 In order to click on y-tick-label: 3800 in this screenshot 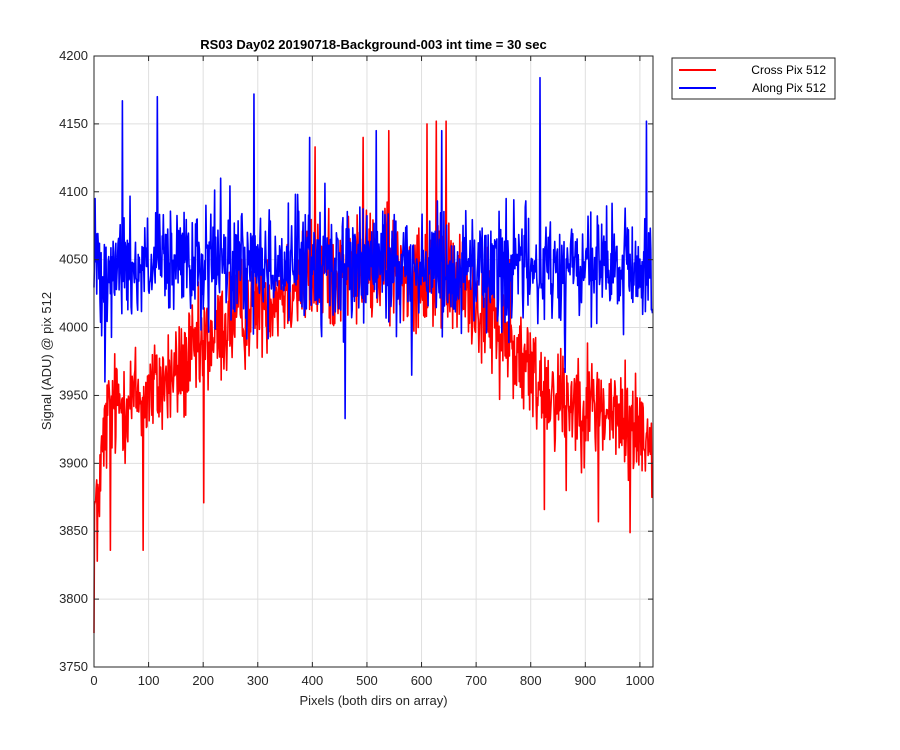, I will do `click(73, 598)`.